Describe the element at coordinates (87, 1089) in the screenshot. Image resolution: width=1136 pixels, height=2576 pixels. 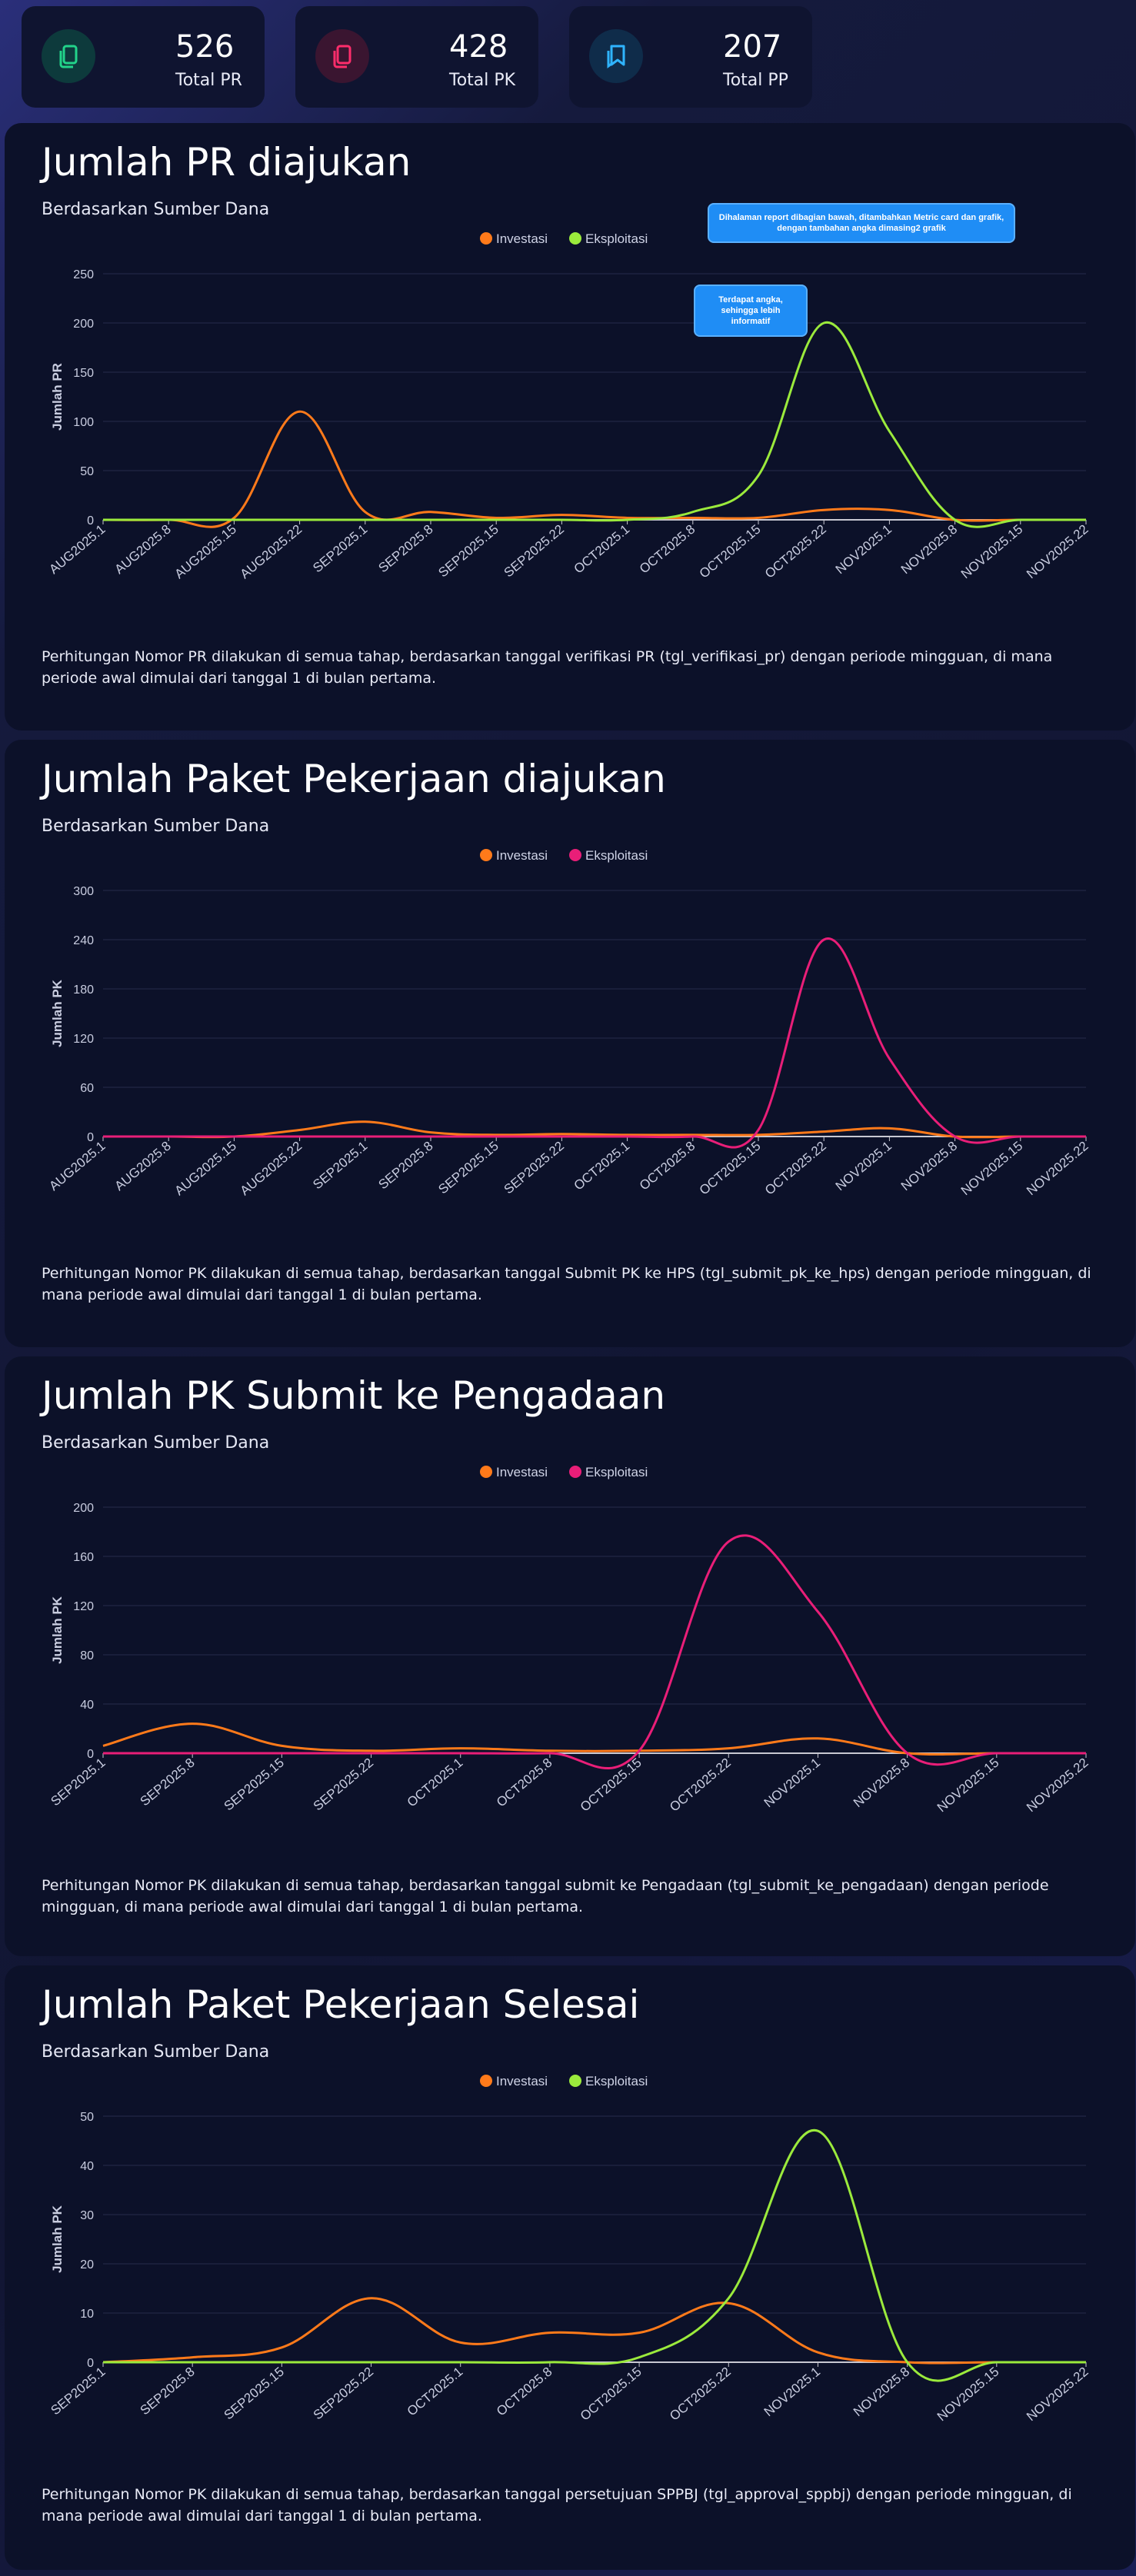
I see `y-tick-label: 60` at that location.